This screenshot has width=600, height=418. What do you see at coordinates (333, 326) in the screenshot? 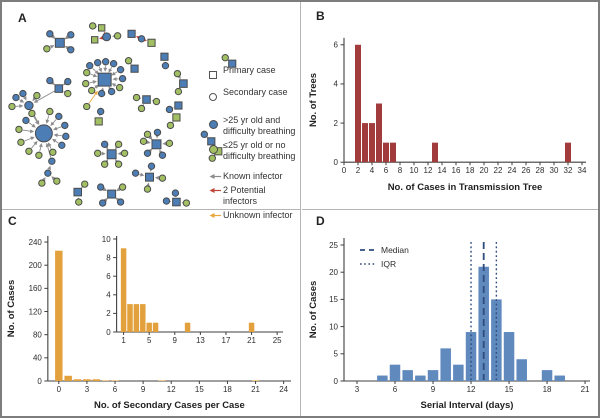
I see `y-tick-label: 10` at bounding box center [333, 326].